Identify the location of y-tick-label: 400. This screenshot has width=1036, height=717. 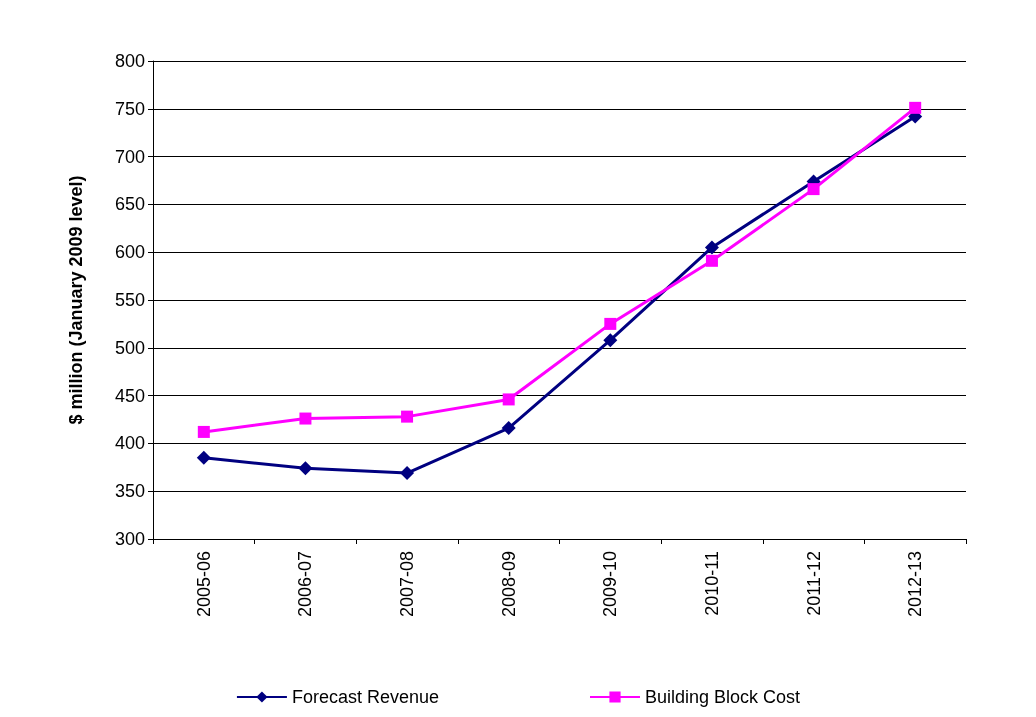
(129, 443).